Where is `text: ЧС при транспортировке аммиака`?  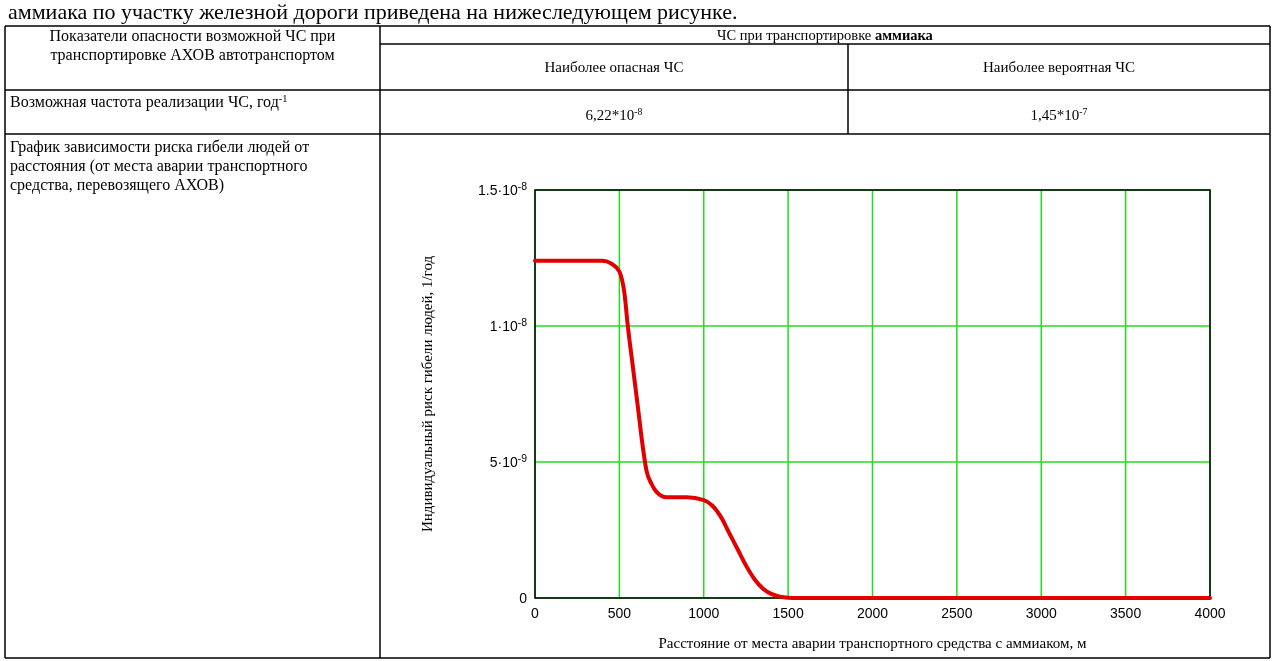 text: ЧС при транспортировке аммиака is located at coordinates (825, 35).